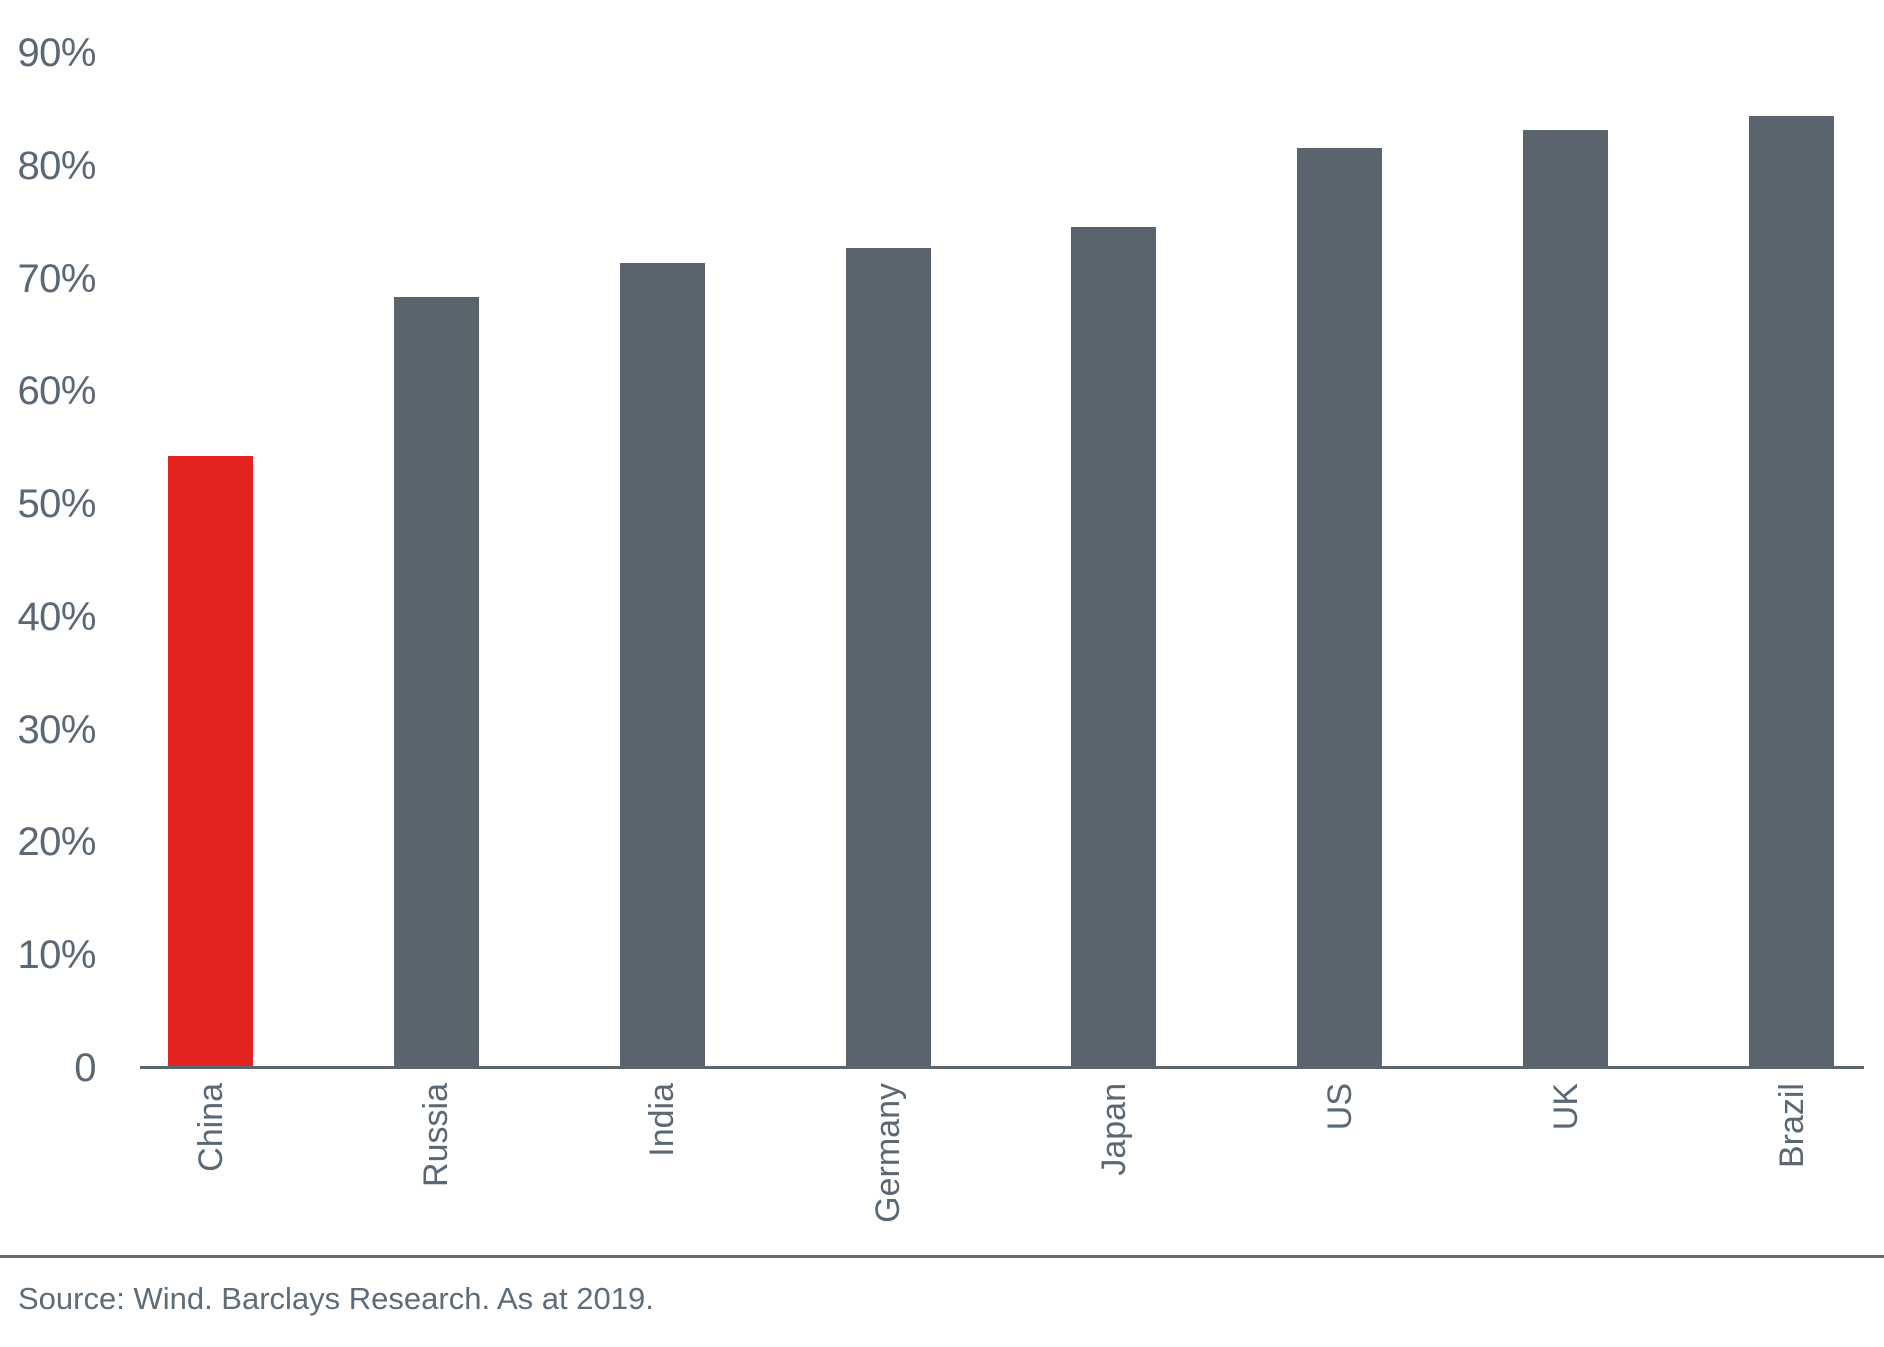  Describe the element at coordinates (56, 842) in the screenshot. I see `y-tick-label: 20%` at that location.